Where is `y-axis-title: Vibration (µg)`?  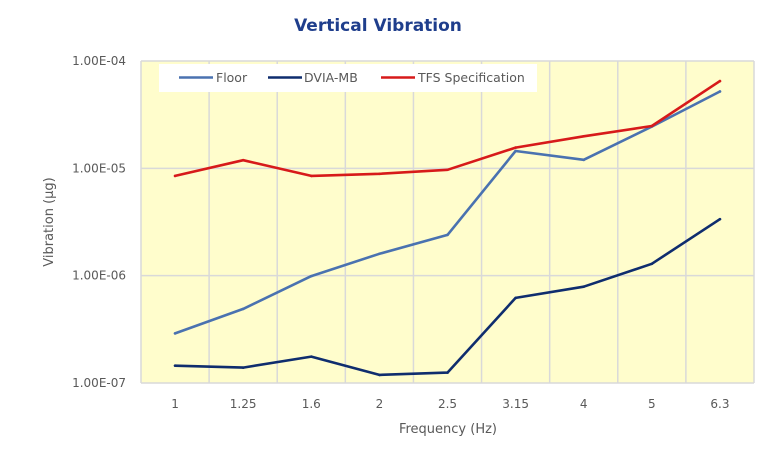 y-axis-title: Vibration (µg) is located at coordinates (49, 221).